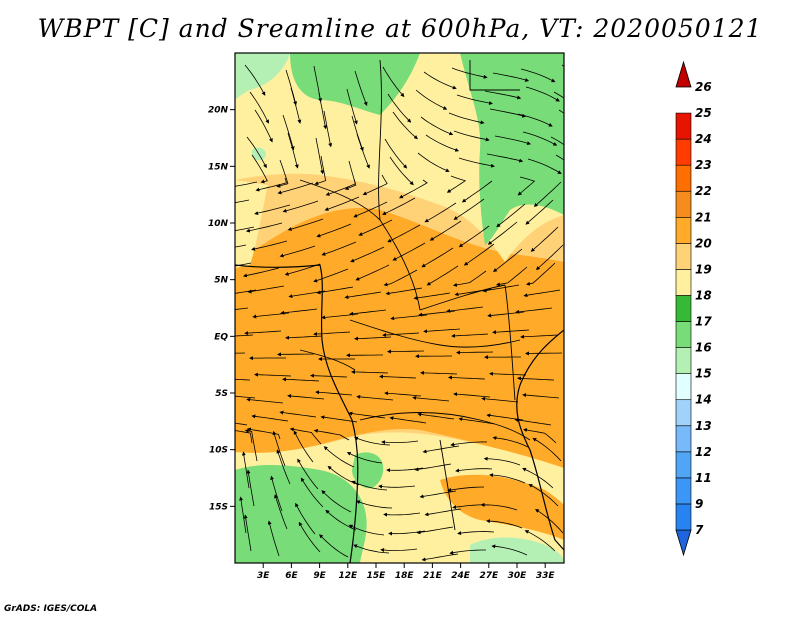  Describe the element at coordinates (703, 295) in the screenshot. I see `colorbar-label: 18` at that location.